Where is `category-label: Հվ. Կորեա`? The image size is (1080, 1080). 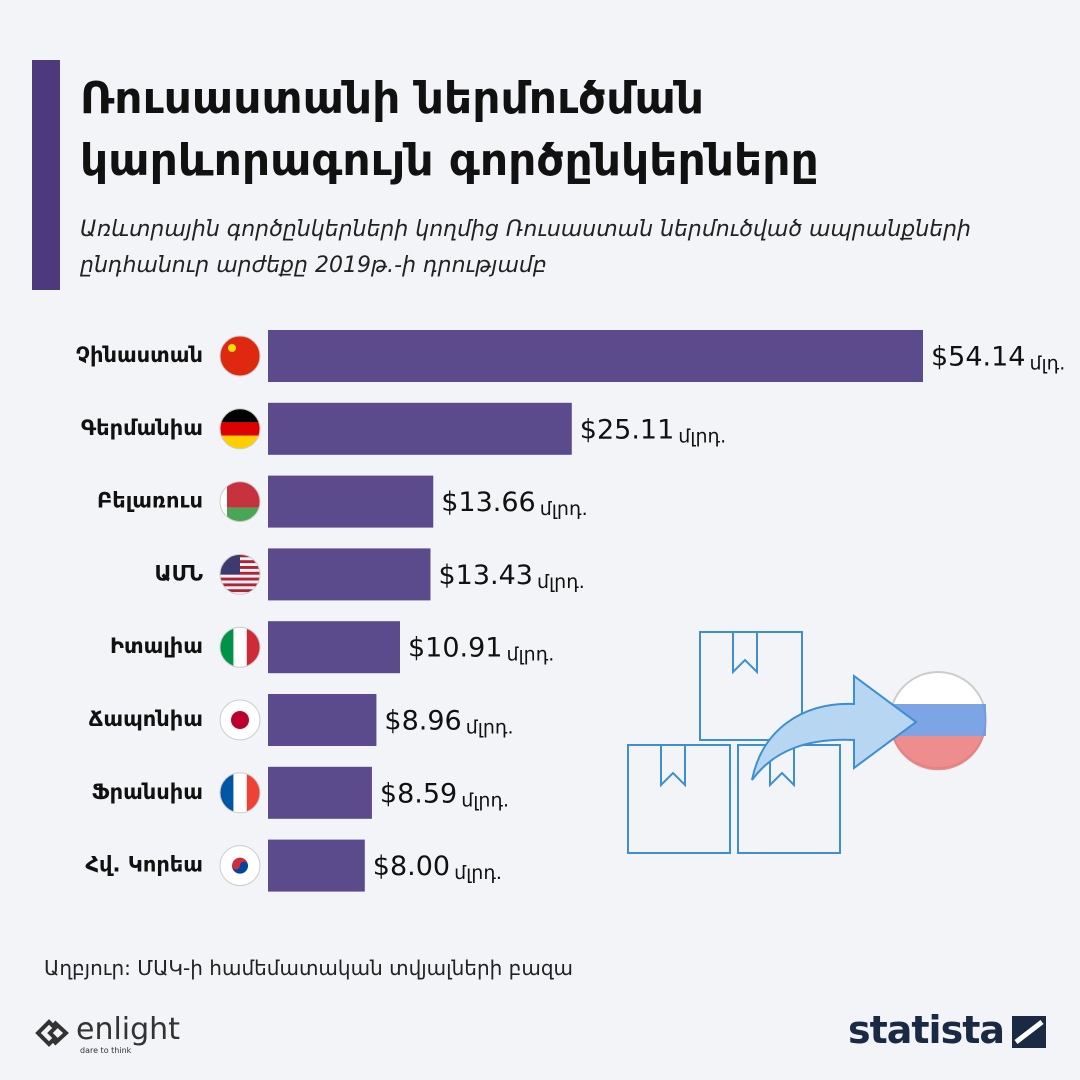
category-label: Հվ. Կորեա is located at coordinates (144, 865).